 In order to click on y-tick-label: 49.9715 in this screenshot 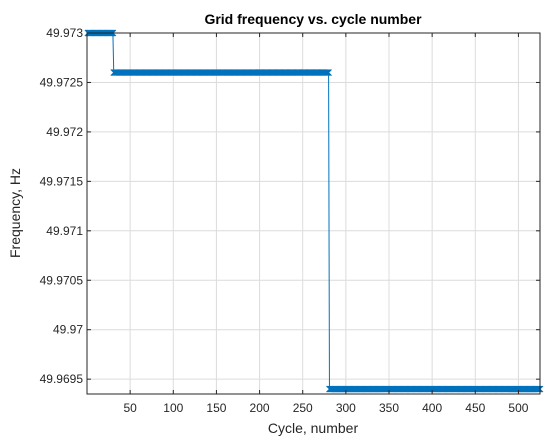, I will do `click(62, 181)`.